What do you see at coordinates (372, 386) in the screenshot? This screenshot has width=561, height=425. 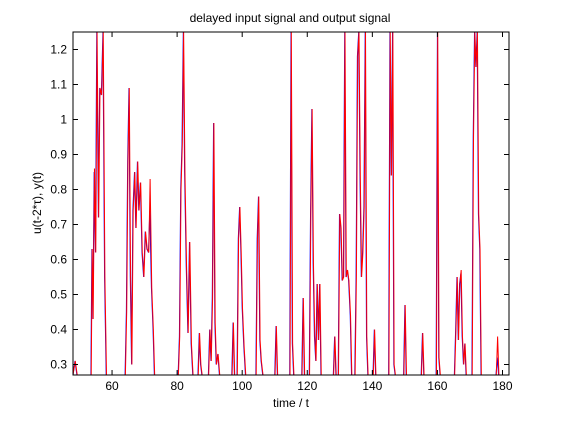 I see `x-tick-label: 140` at bounding box center [372, 386].